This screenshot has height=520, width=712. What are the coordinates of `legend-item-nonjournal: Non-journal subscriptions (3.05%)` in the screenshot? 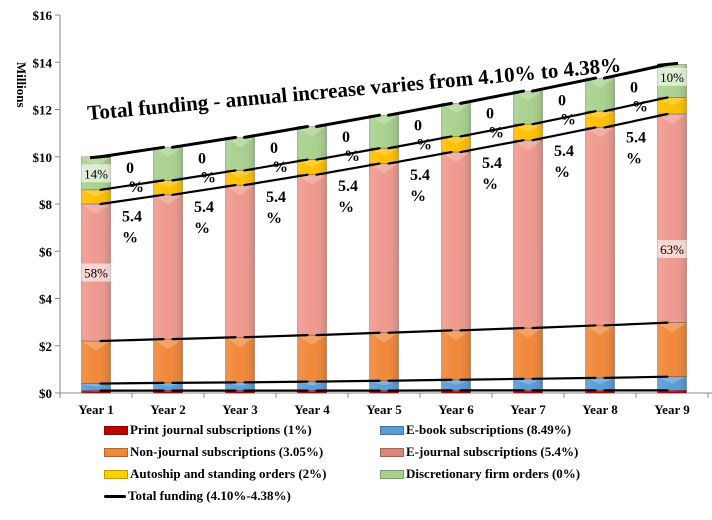 It's located at (213, 452).